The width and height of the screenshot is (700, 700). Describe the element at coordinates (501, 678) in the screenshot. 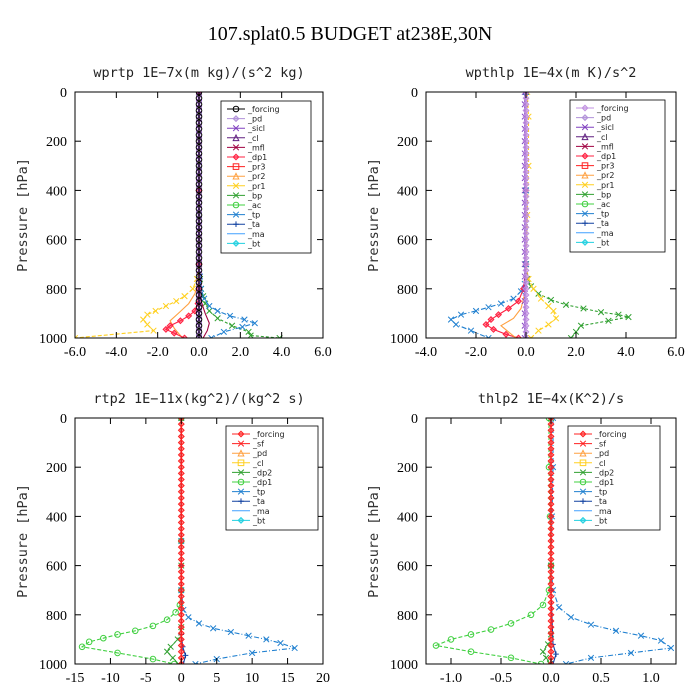

I see `x-tick-label: -0.5` at that location.